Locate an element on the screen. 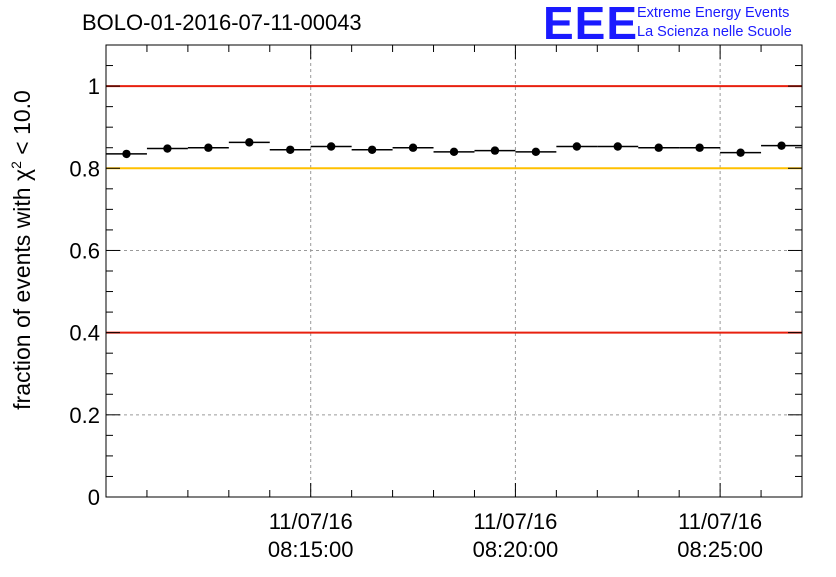 The height and width of the screenshot is (577, 836). y-tick-label: 0.8 is located at coordinates (84, 168).